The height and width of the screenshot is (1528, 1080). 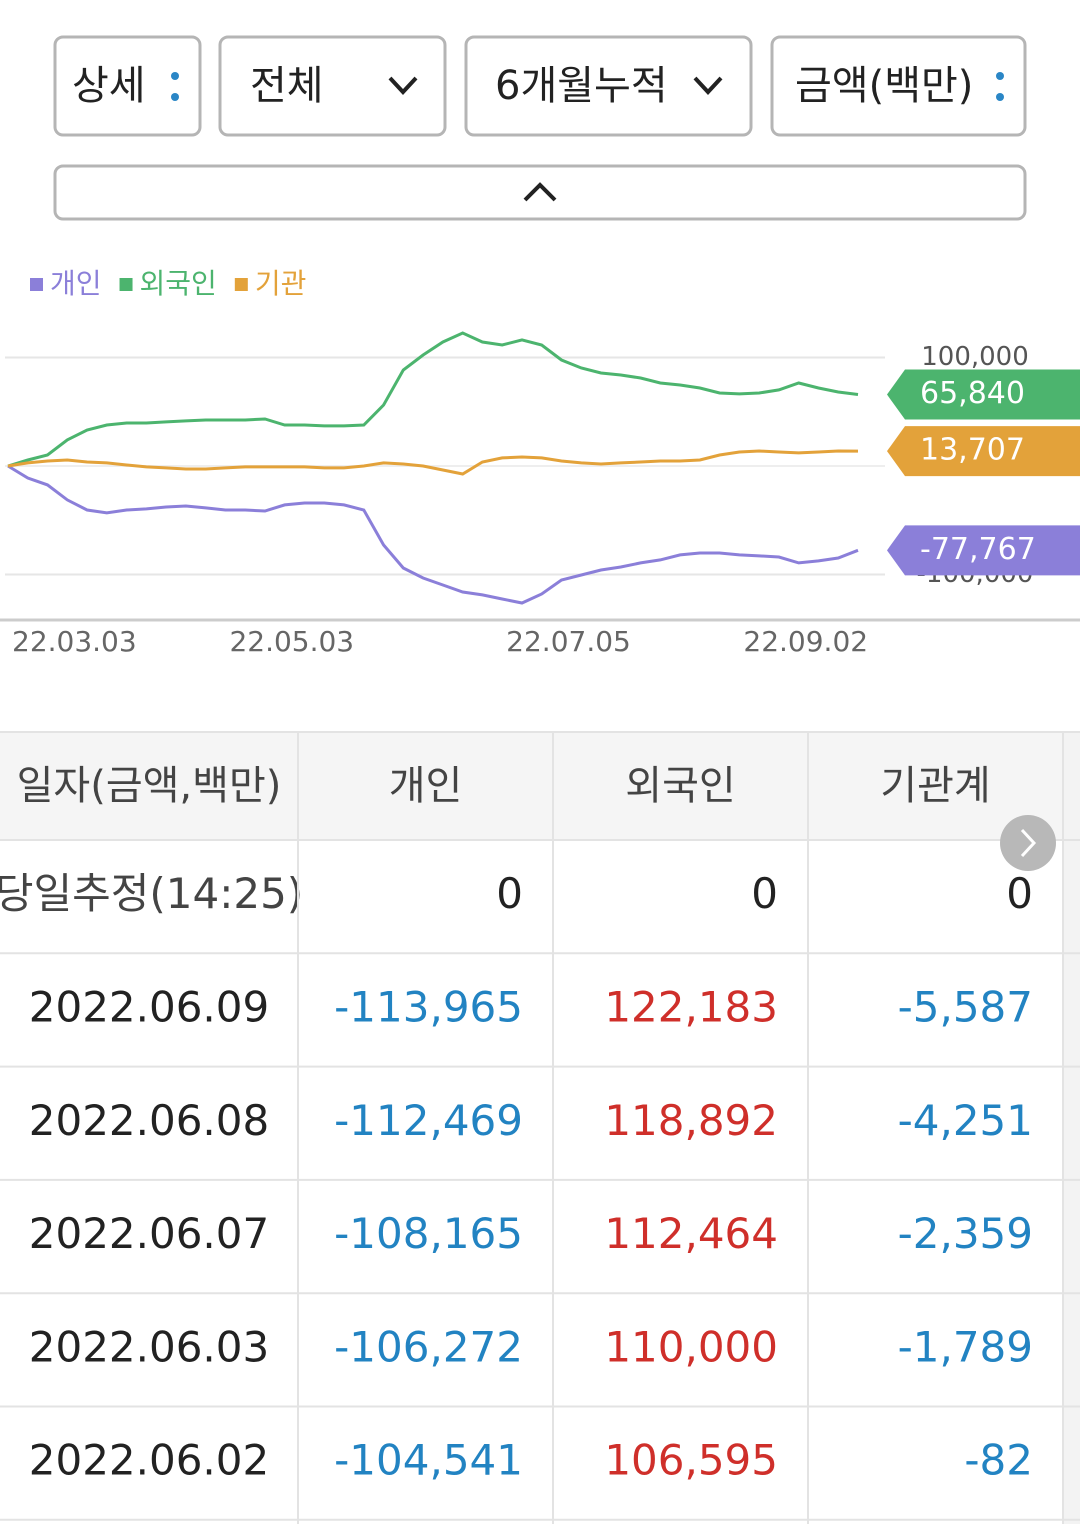 I want to click on scope-label: 전체, so click(x=287, y=86).